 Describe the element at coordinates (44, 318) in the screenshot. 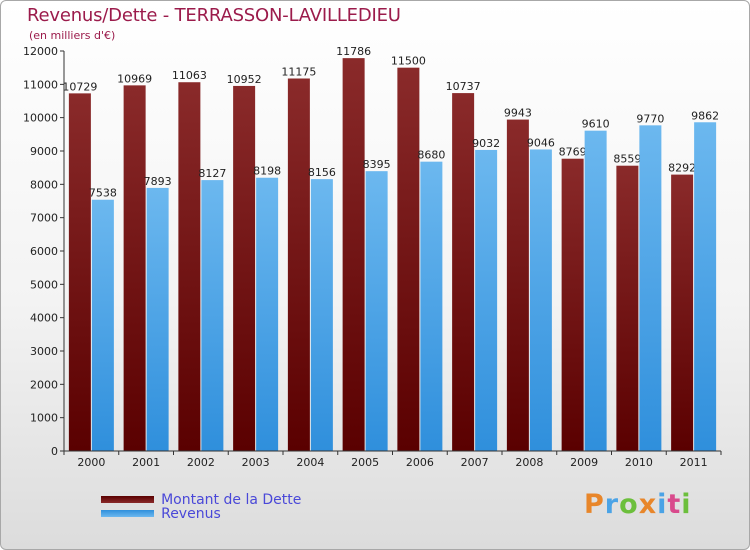

I see `y-tick-label: 4000` at that location.